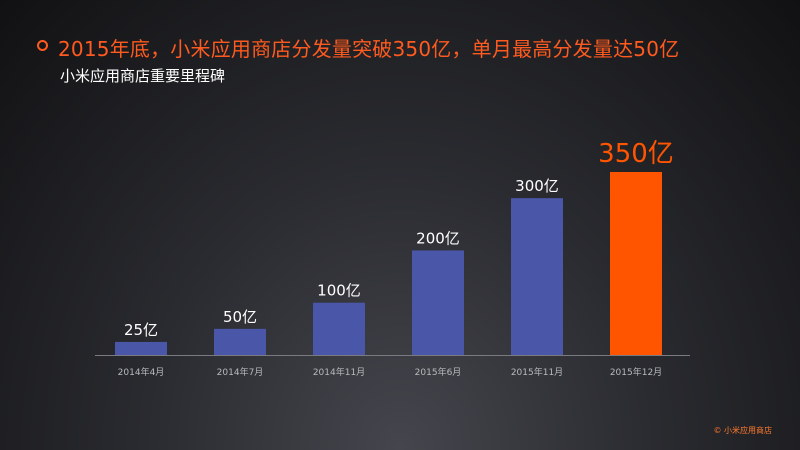 Image resolution: width=800 pixels, height=450 pixels. Describe the element at coordinates (742, 430) in the screenshot. I see `footer-logo: © 小米应用商店` at that location.